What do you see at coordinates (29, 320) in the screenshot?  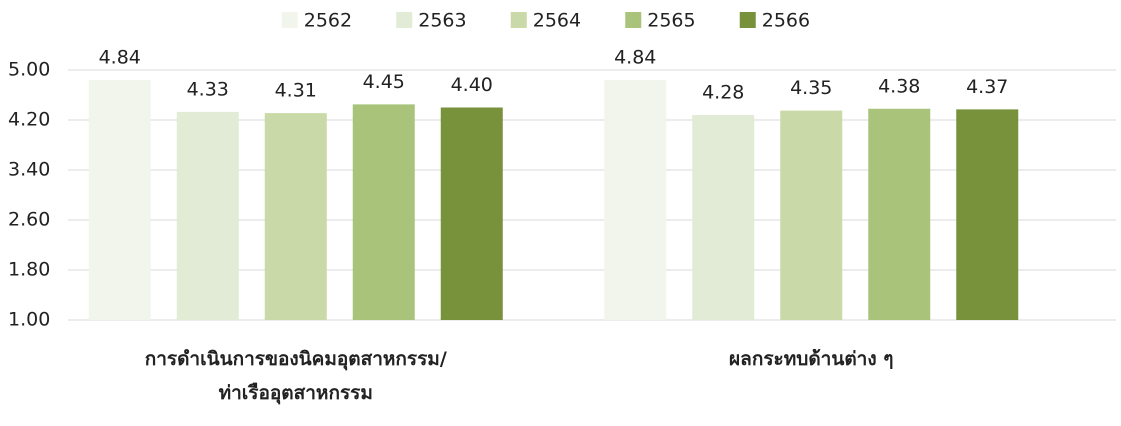 I see `y-tick-label: 1.00` at bounding box center [29, 320].